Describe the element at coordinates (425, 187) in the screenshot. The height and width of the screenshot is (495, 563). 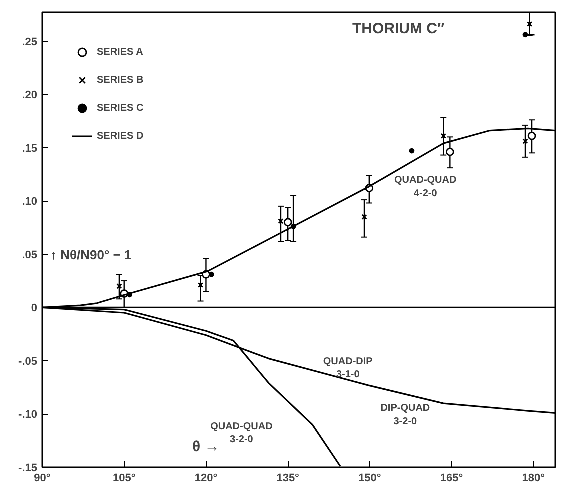
I see `annotation: QUAD-QUAD 4-2-0` at that location.